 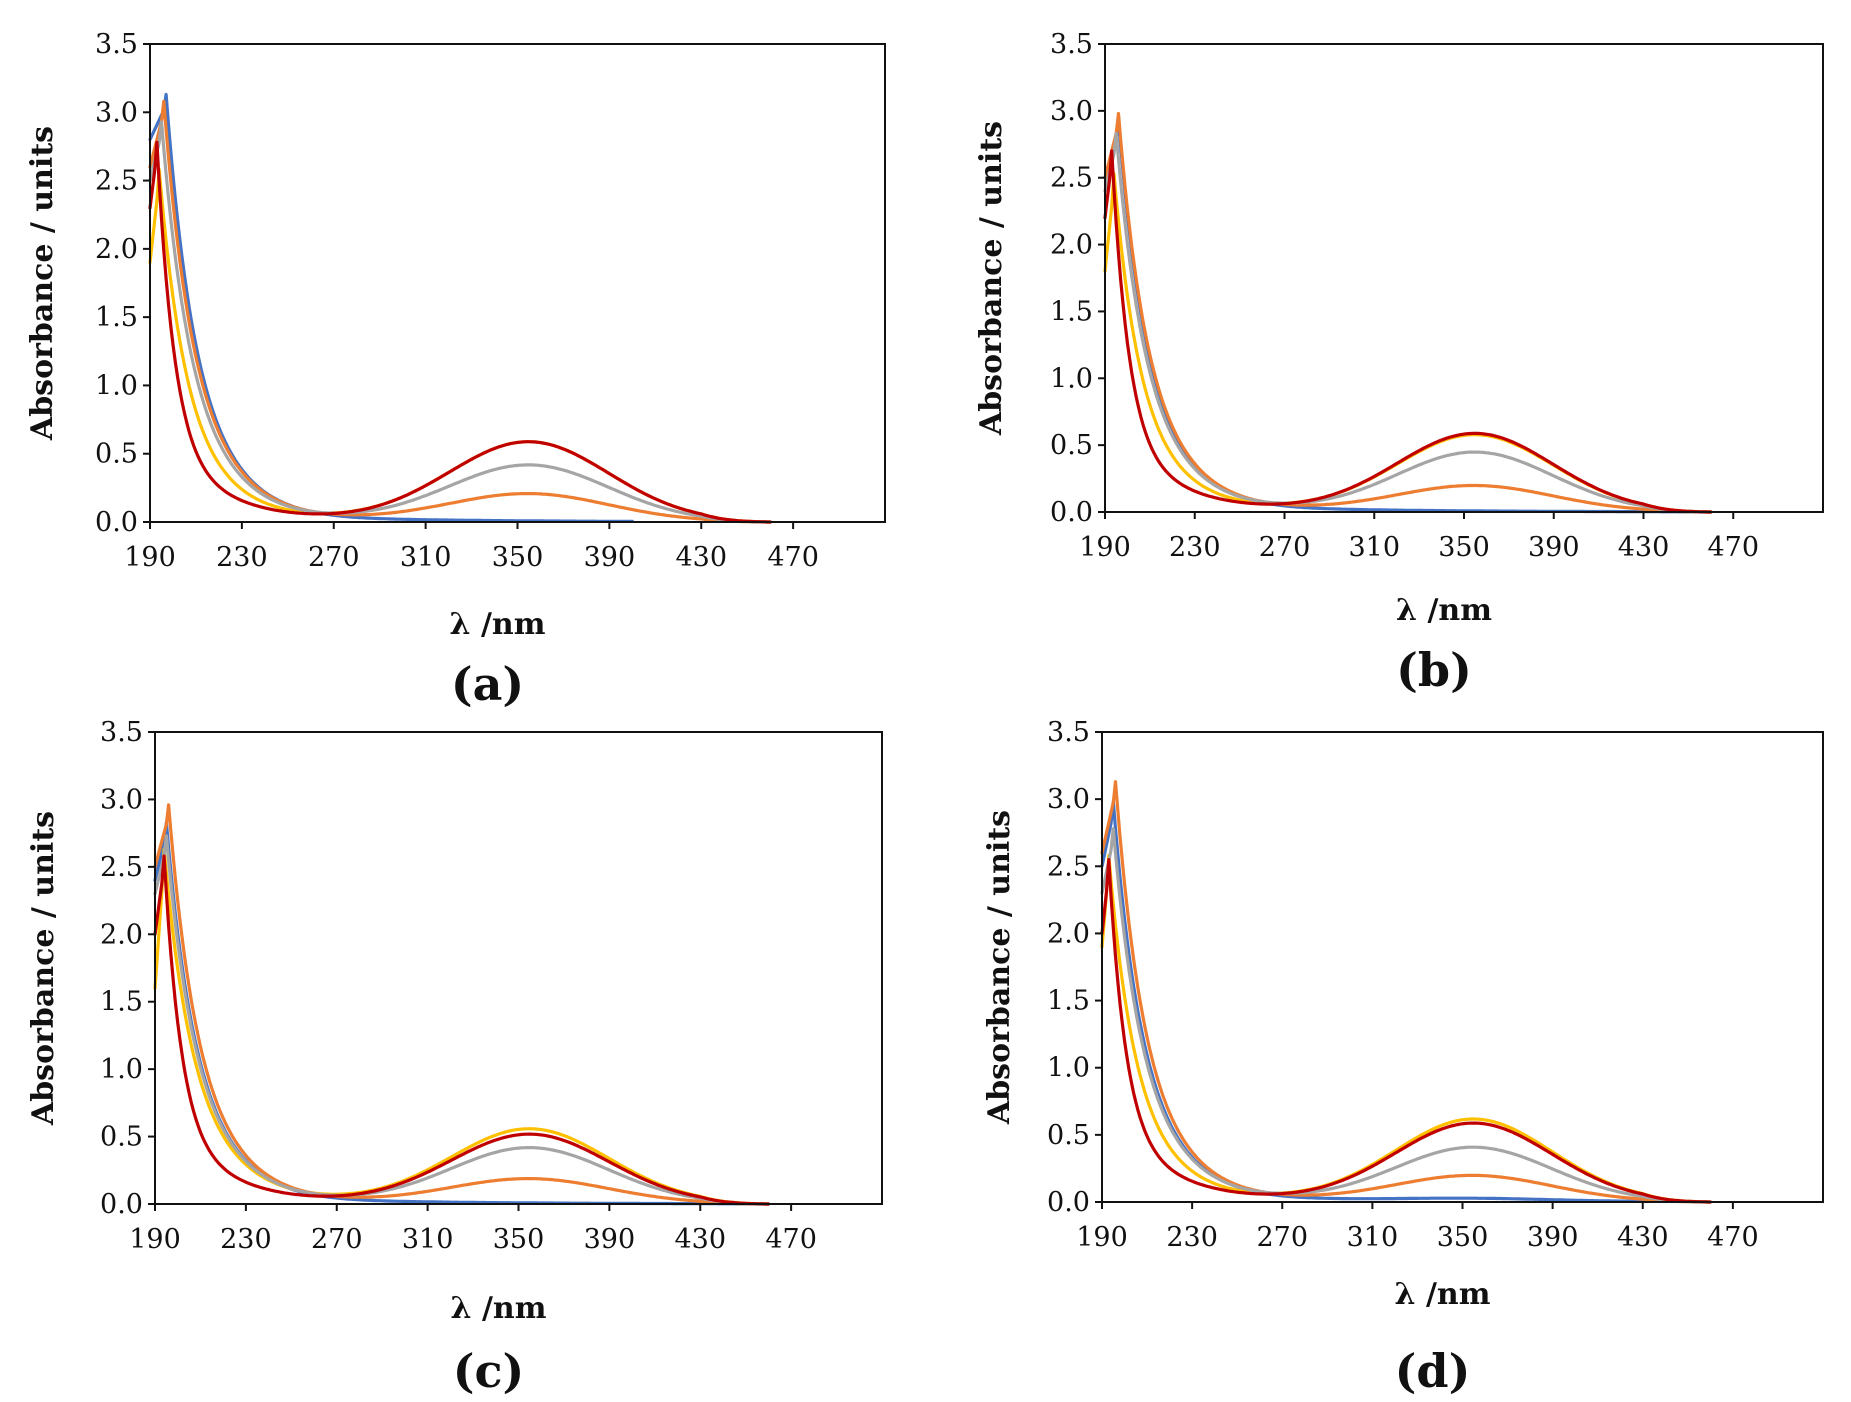 I want to click on panel-label: (c), so click(x=489, y=1371).